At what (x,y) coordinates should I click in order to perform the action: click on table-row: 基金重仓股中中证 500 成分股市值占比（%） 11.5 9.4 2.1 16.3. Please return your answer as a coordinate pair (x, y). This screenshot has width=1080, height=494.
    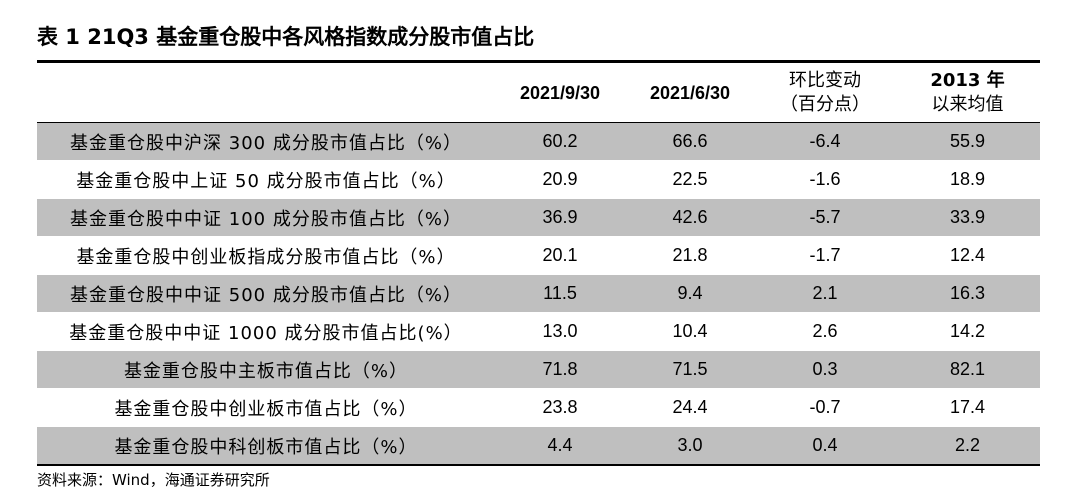
    Looking at the image, I should click on (538, 293).